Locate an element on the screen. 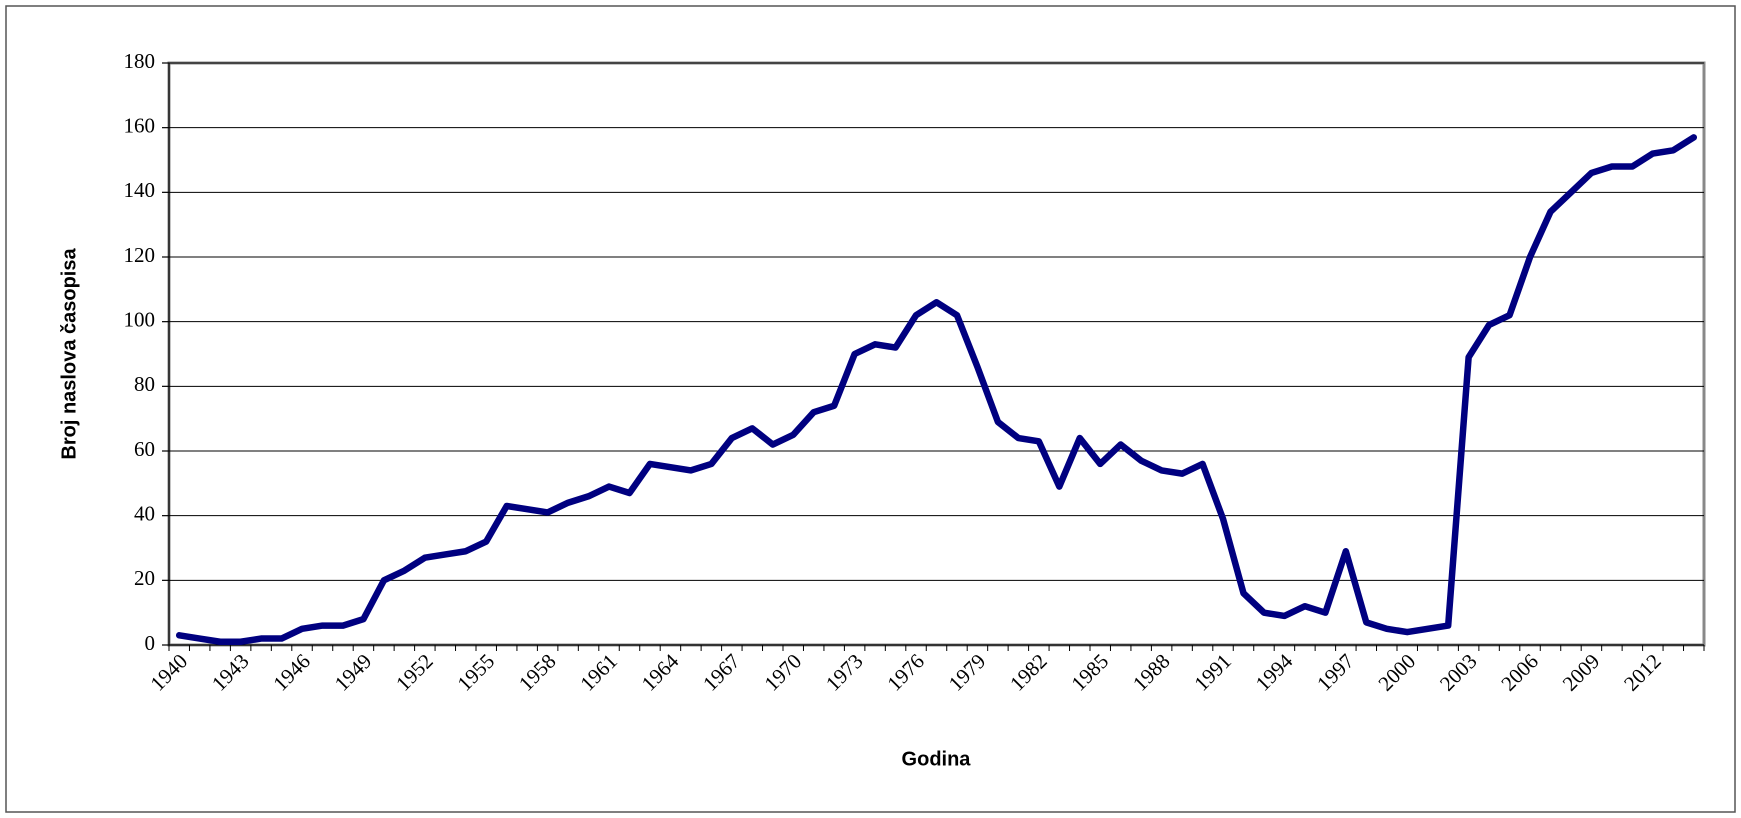 Image resolution: width=1741 pixels, height=818 pixels. y-tick-label: 60 is located at coordinates (144, 449).